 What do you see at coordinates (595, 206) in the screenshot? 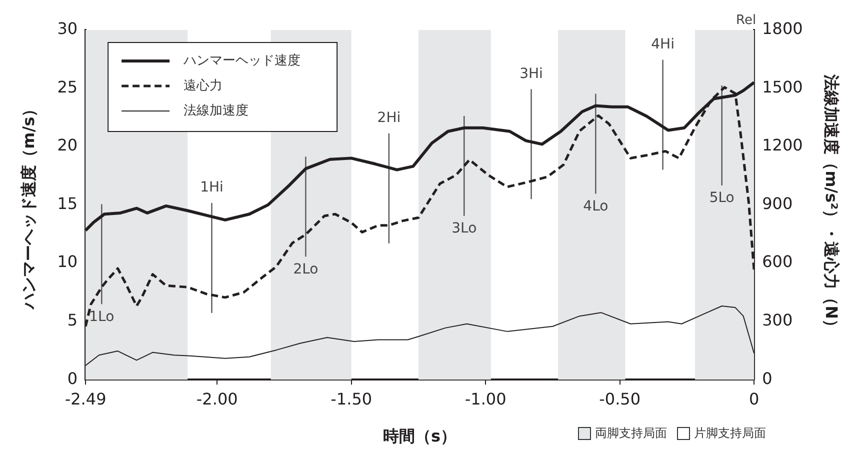
I see `ref-line-label: 4Lo` at bounding box center [595, 206].